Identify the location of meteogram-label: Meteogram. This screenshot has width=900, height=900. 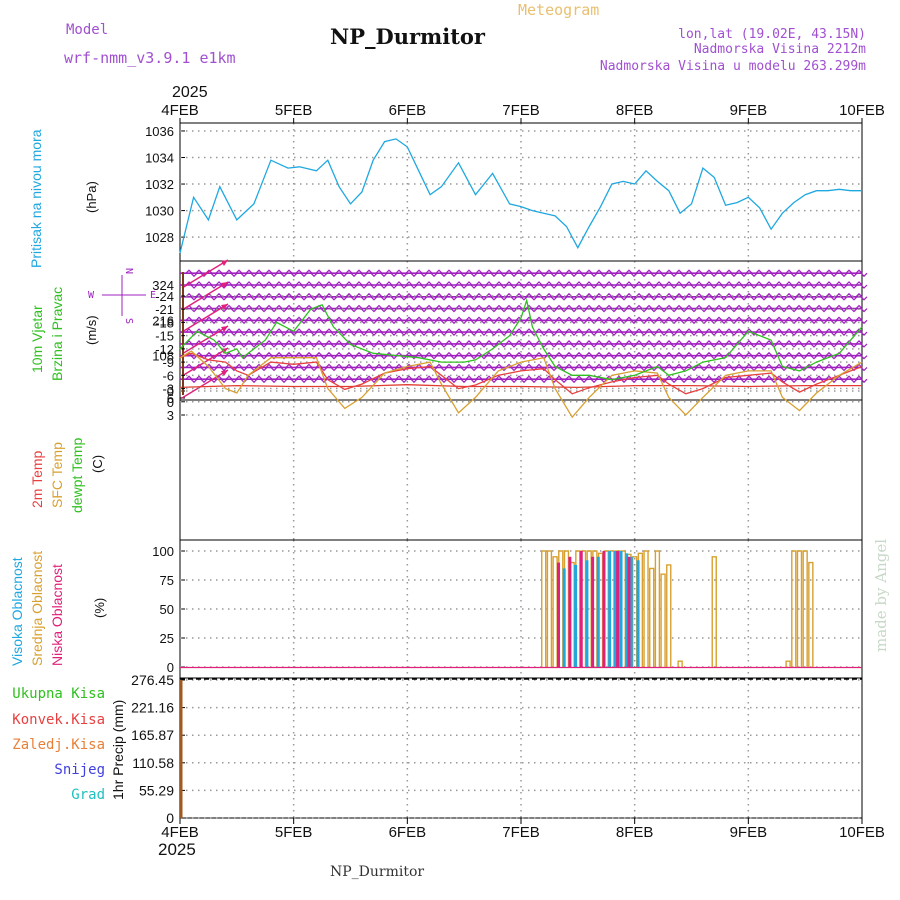
(558, 10).